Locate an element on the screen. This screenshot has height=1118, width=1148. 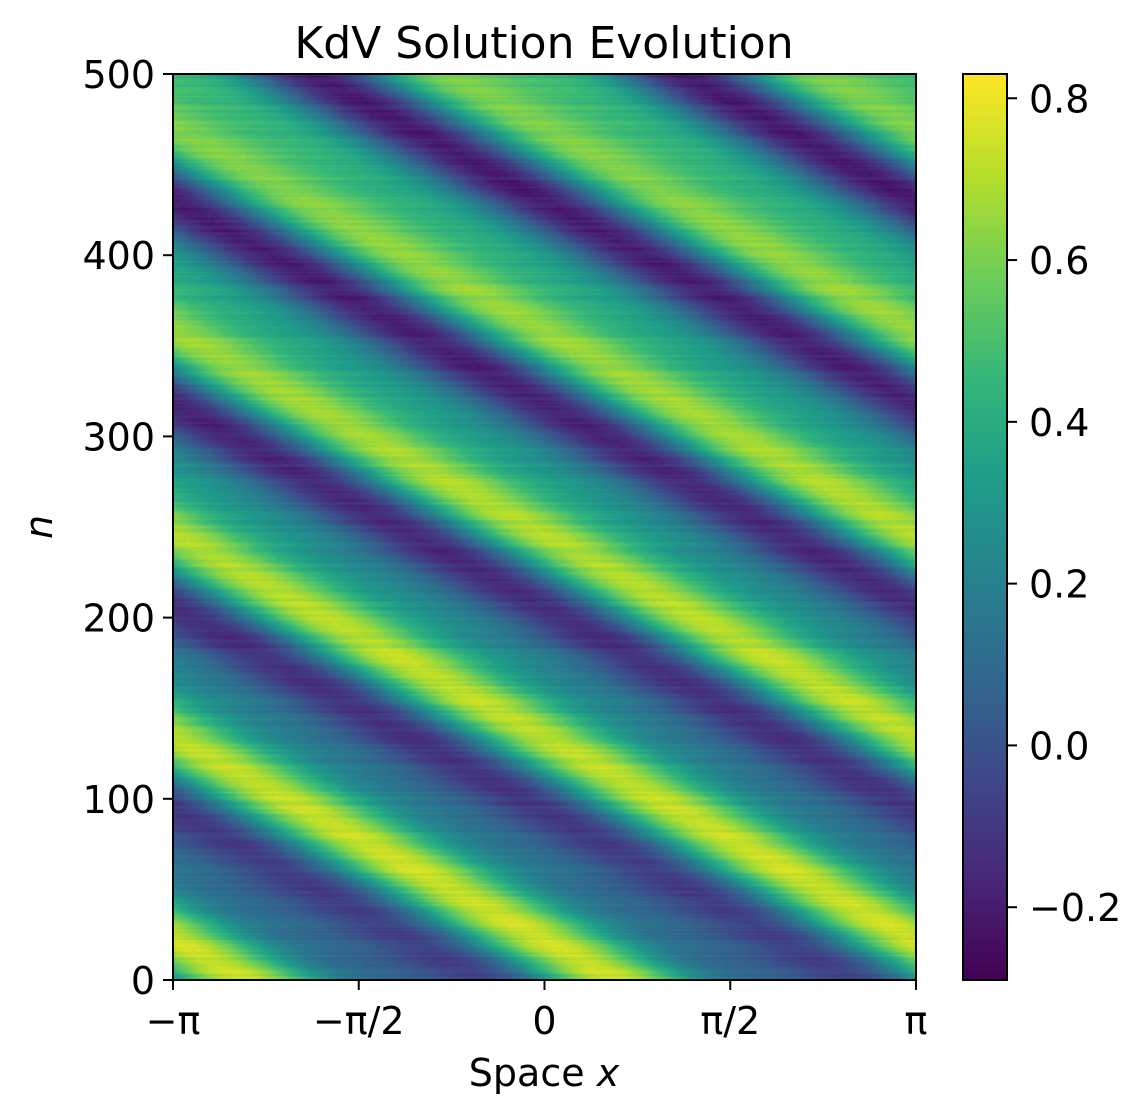
x-tick-label: 0 is located at coordinates (544, 1021).